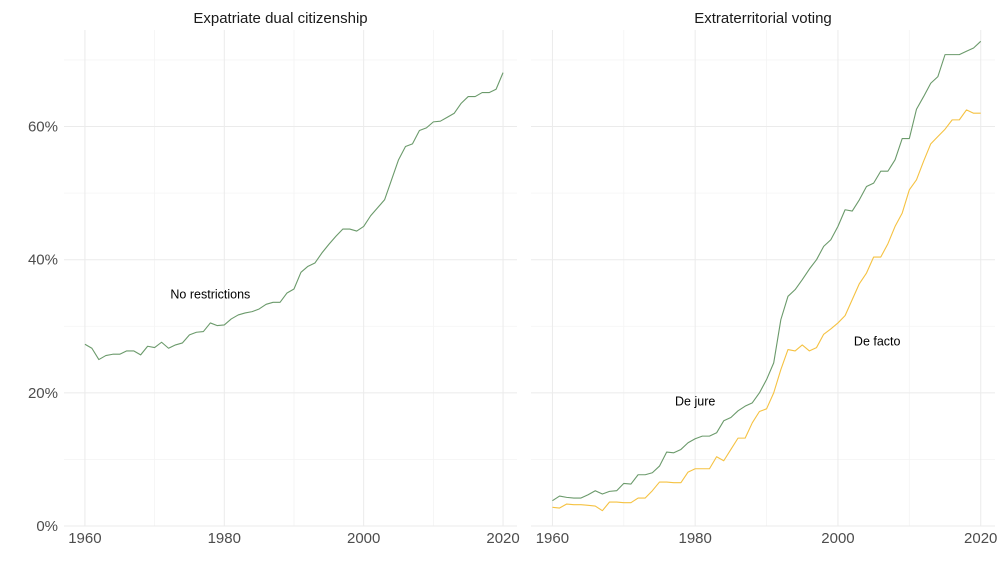 Image resolution: width=1000 pixels, height=571 pixels. Describe the element at coordinates (43, 393) in the screenshot. I see `y-tick-label: 20%` at that location.